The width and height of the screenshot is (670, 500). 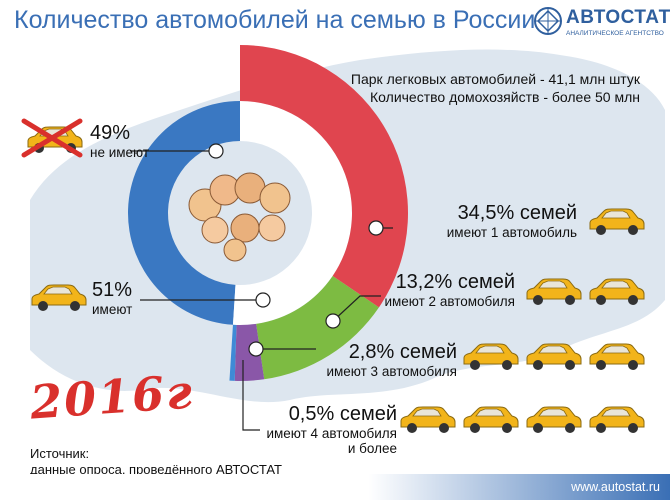 I want to click on label-no-car: 49% не имеют, so click(x=119, y=141).